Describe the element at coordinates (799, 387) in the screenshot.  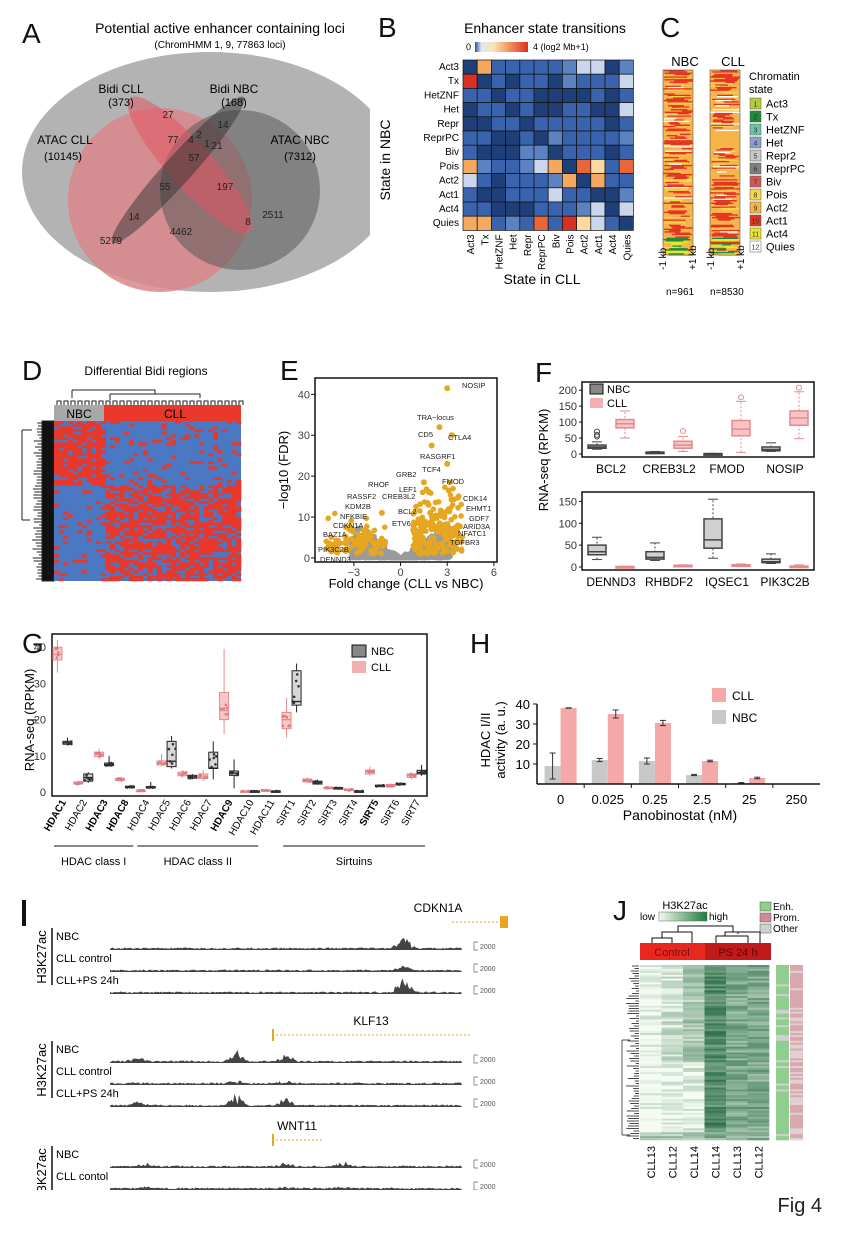
I see `outlier` at that location.